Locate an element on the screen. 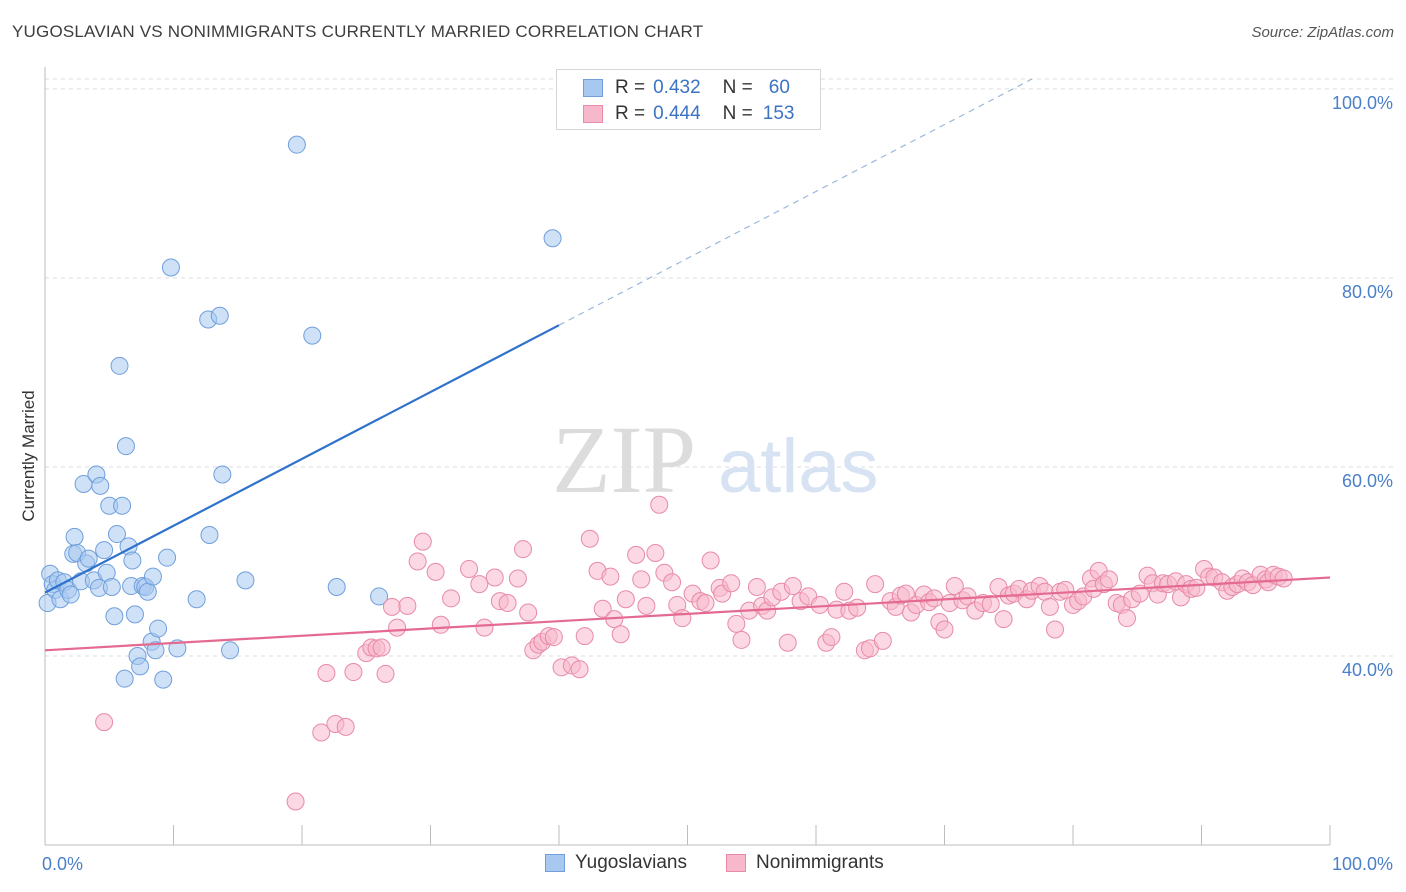  bottom-legend-label: Nonimmigrants is located at coordinates (820, 862).